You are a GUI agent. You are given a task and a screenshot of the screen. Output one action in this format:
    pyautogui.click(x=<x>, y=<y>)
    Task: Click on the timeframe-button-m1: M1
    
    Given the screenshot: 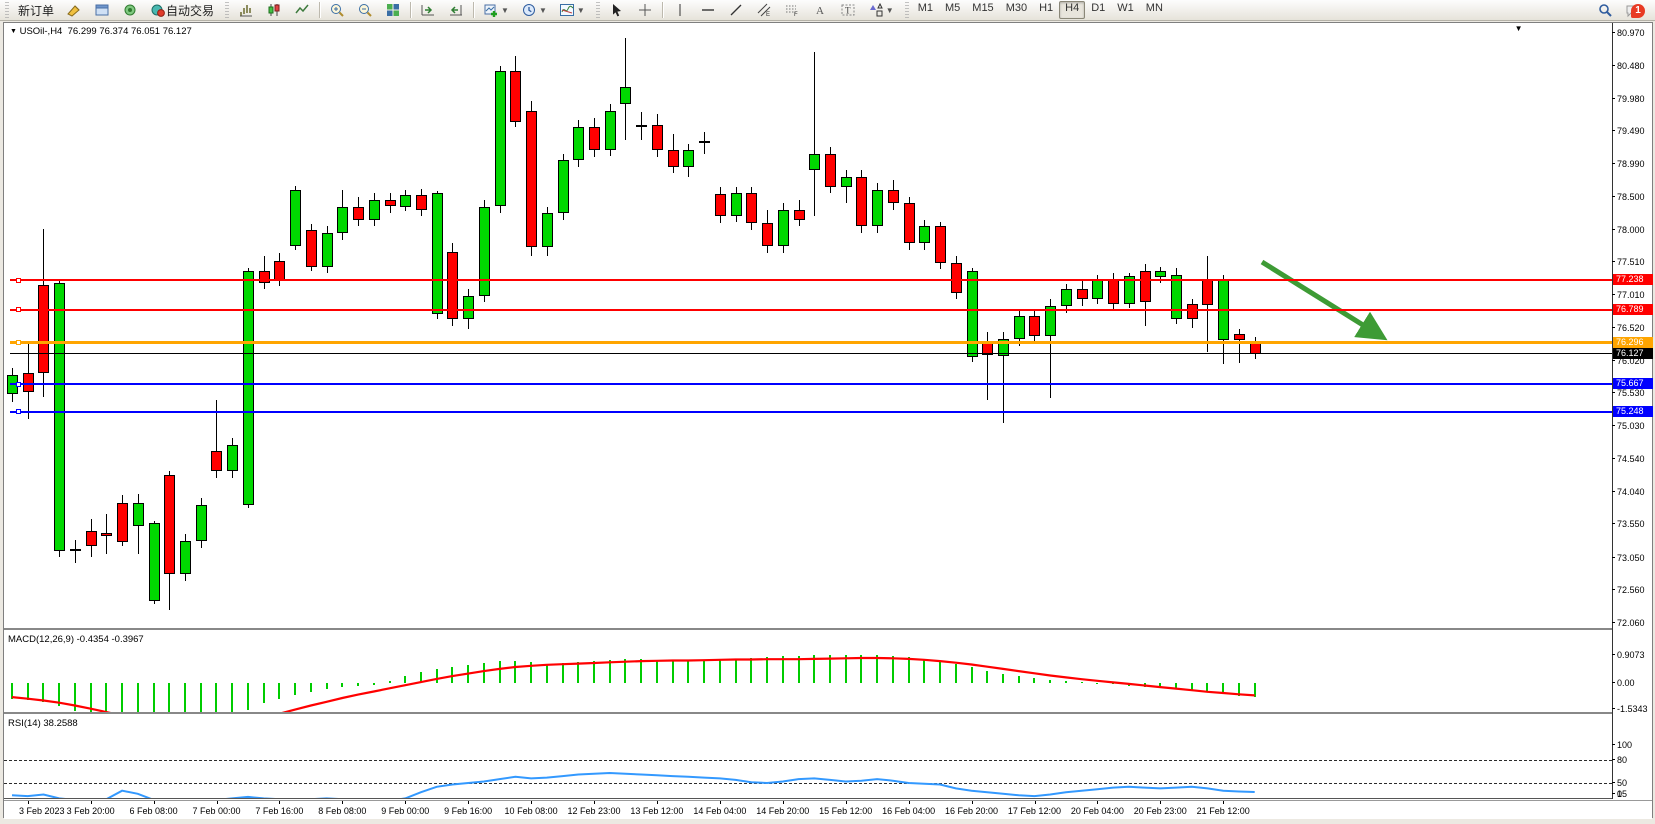 What is the action you would take?
    pyautogui.click(x=925, y=8)
    